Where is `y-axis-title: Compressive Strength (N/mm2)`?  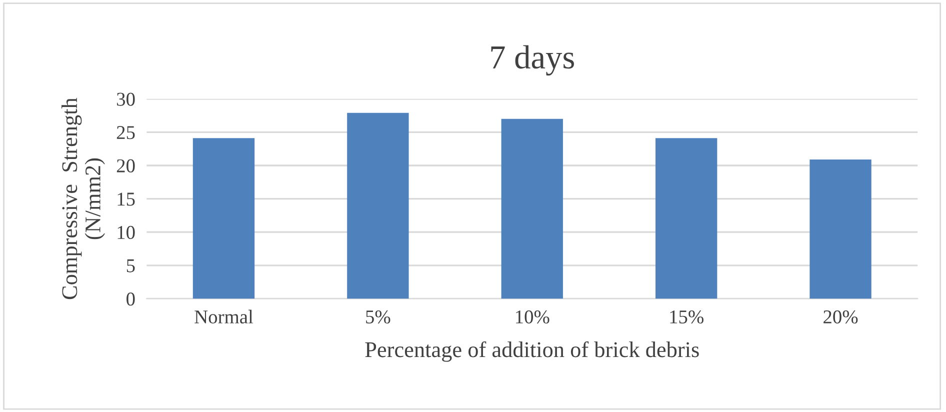
y-axis-title: Compressive Strength (N/mm2) is located at coordinates (83, 199).